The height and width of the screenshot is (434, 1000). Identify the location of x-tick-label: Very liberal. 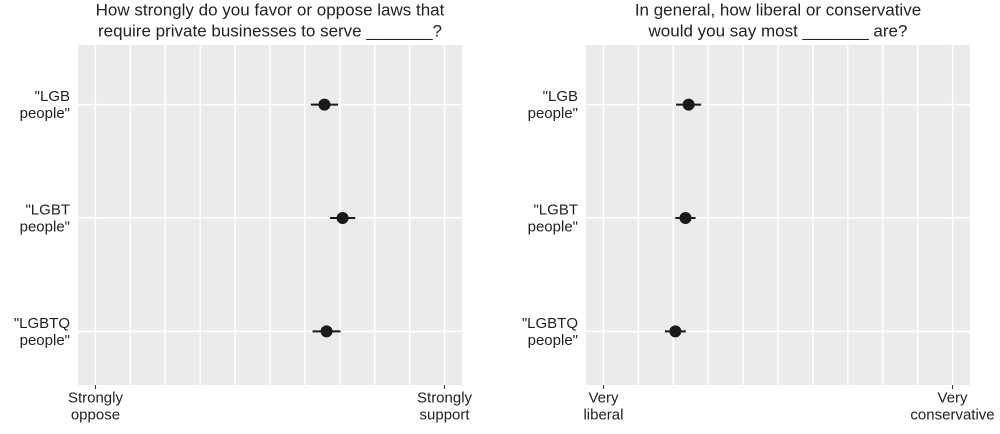
(603, 407).